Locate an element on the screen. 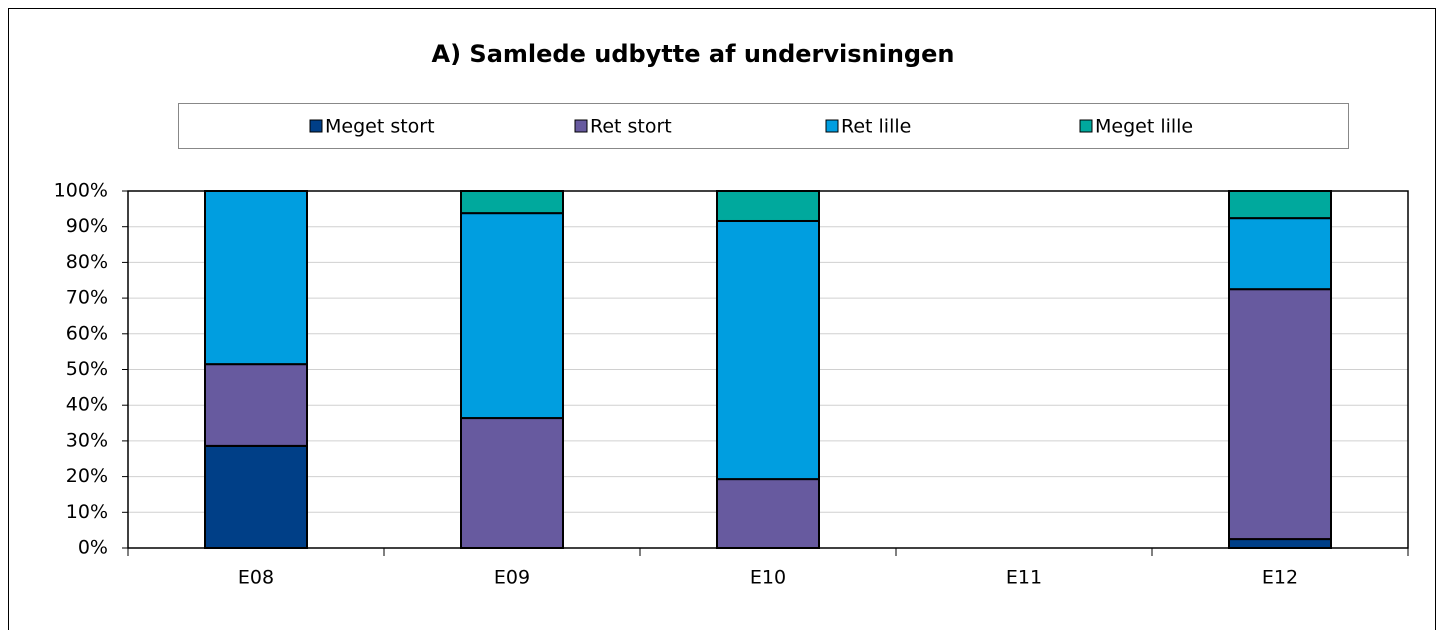  x-tick-label: E12 is located at coordinates (1280, 578).